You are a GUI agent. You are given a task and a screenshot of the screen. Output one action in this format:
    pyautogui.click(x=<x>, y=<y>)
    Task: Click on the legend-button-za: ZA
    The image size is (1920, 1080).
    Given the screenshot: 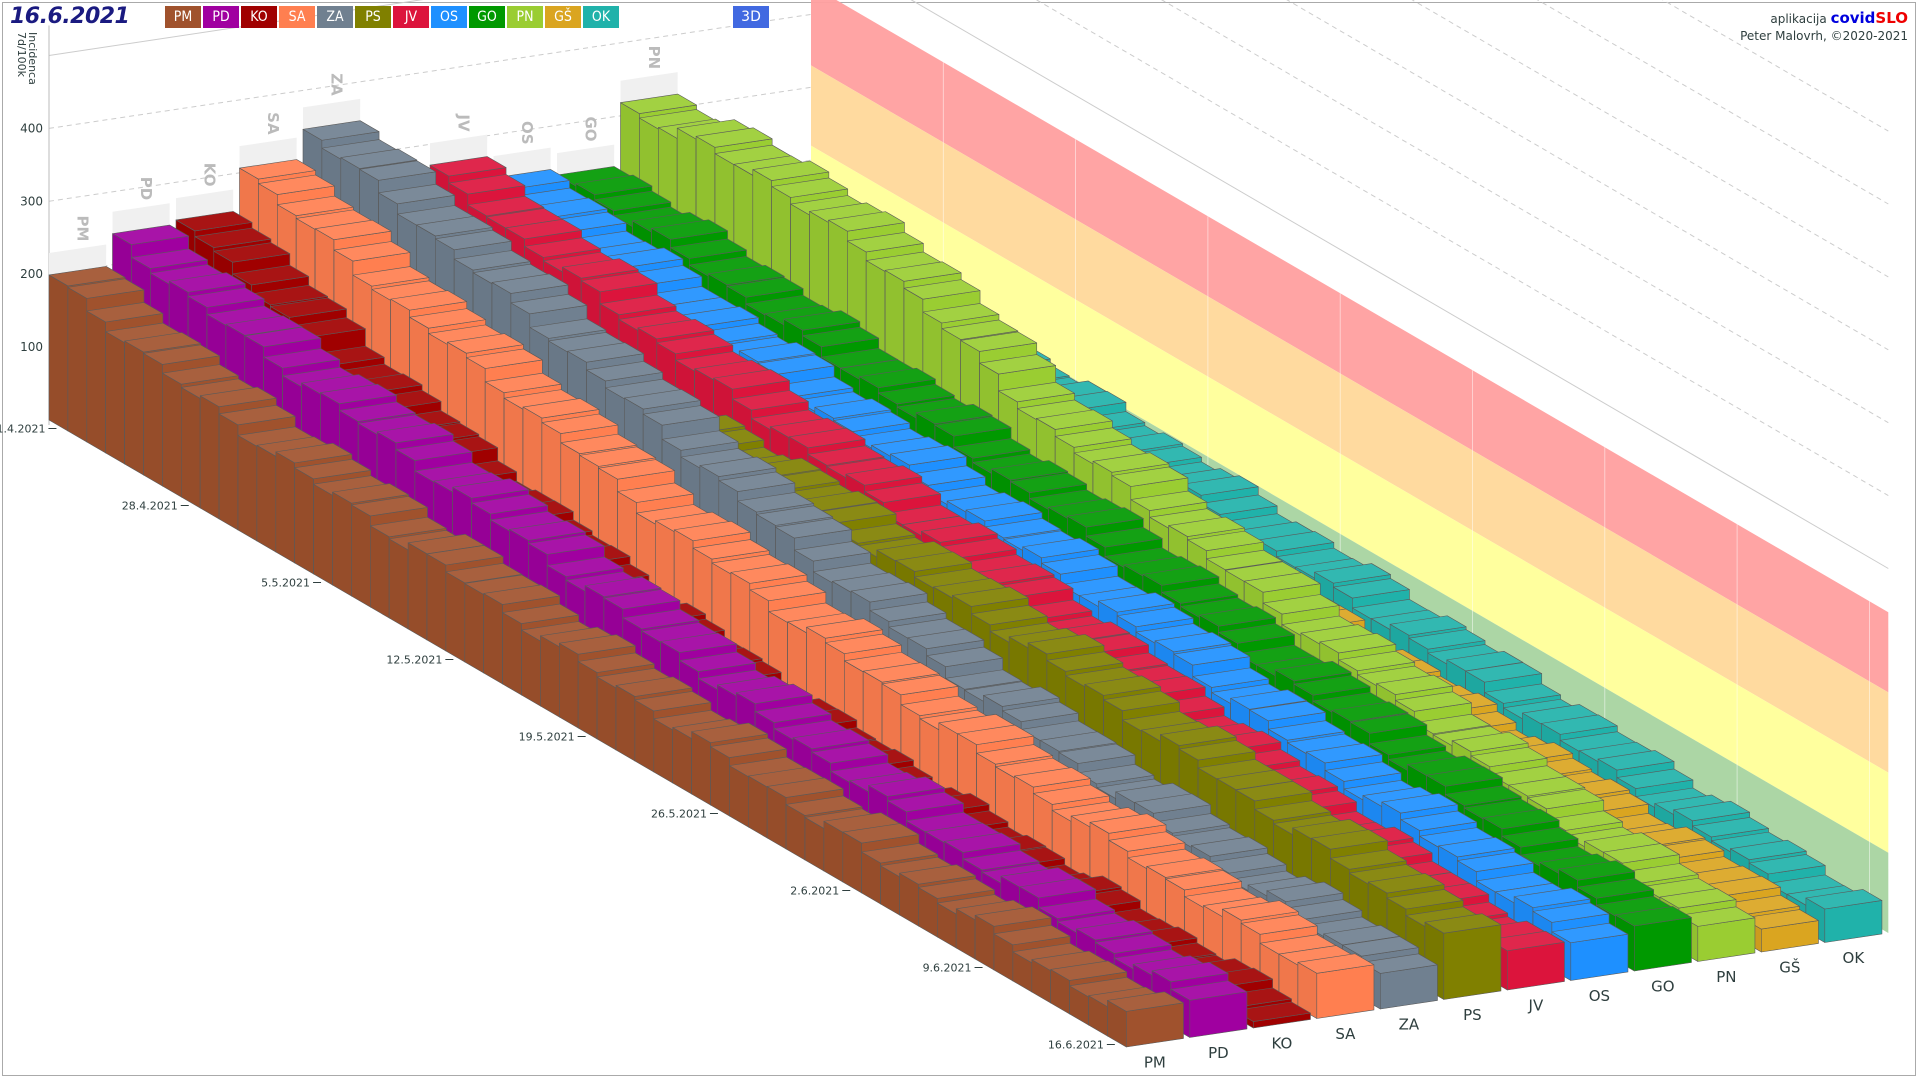 What is the action you would take?
    pyautogui.click(x=335, y=17)
    